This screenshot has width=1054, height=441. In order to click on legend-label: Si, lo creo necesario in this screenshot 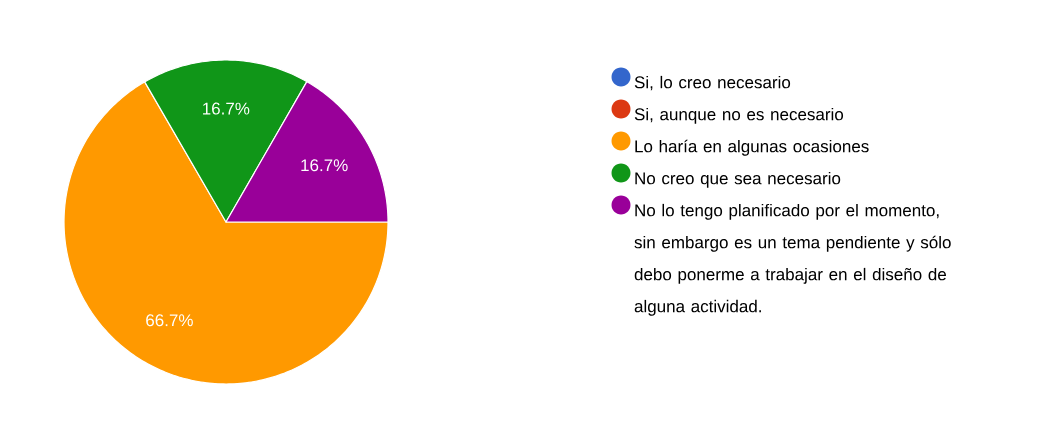, I will do `click(712, 83)`.